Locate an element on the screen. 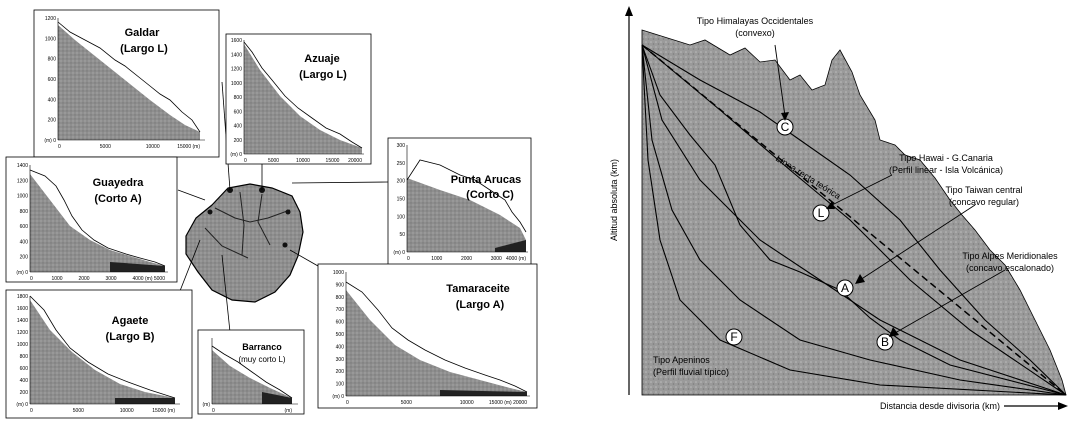 This screenshot has width=1071, height=423. marker-b: B is located at coordinates (885, 342).